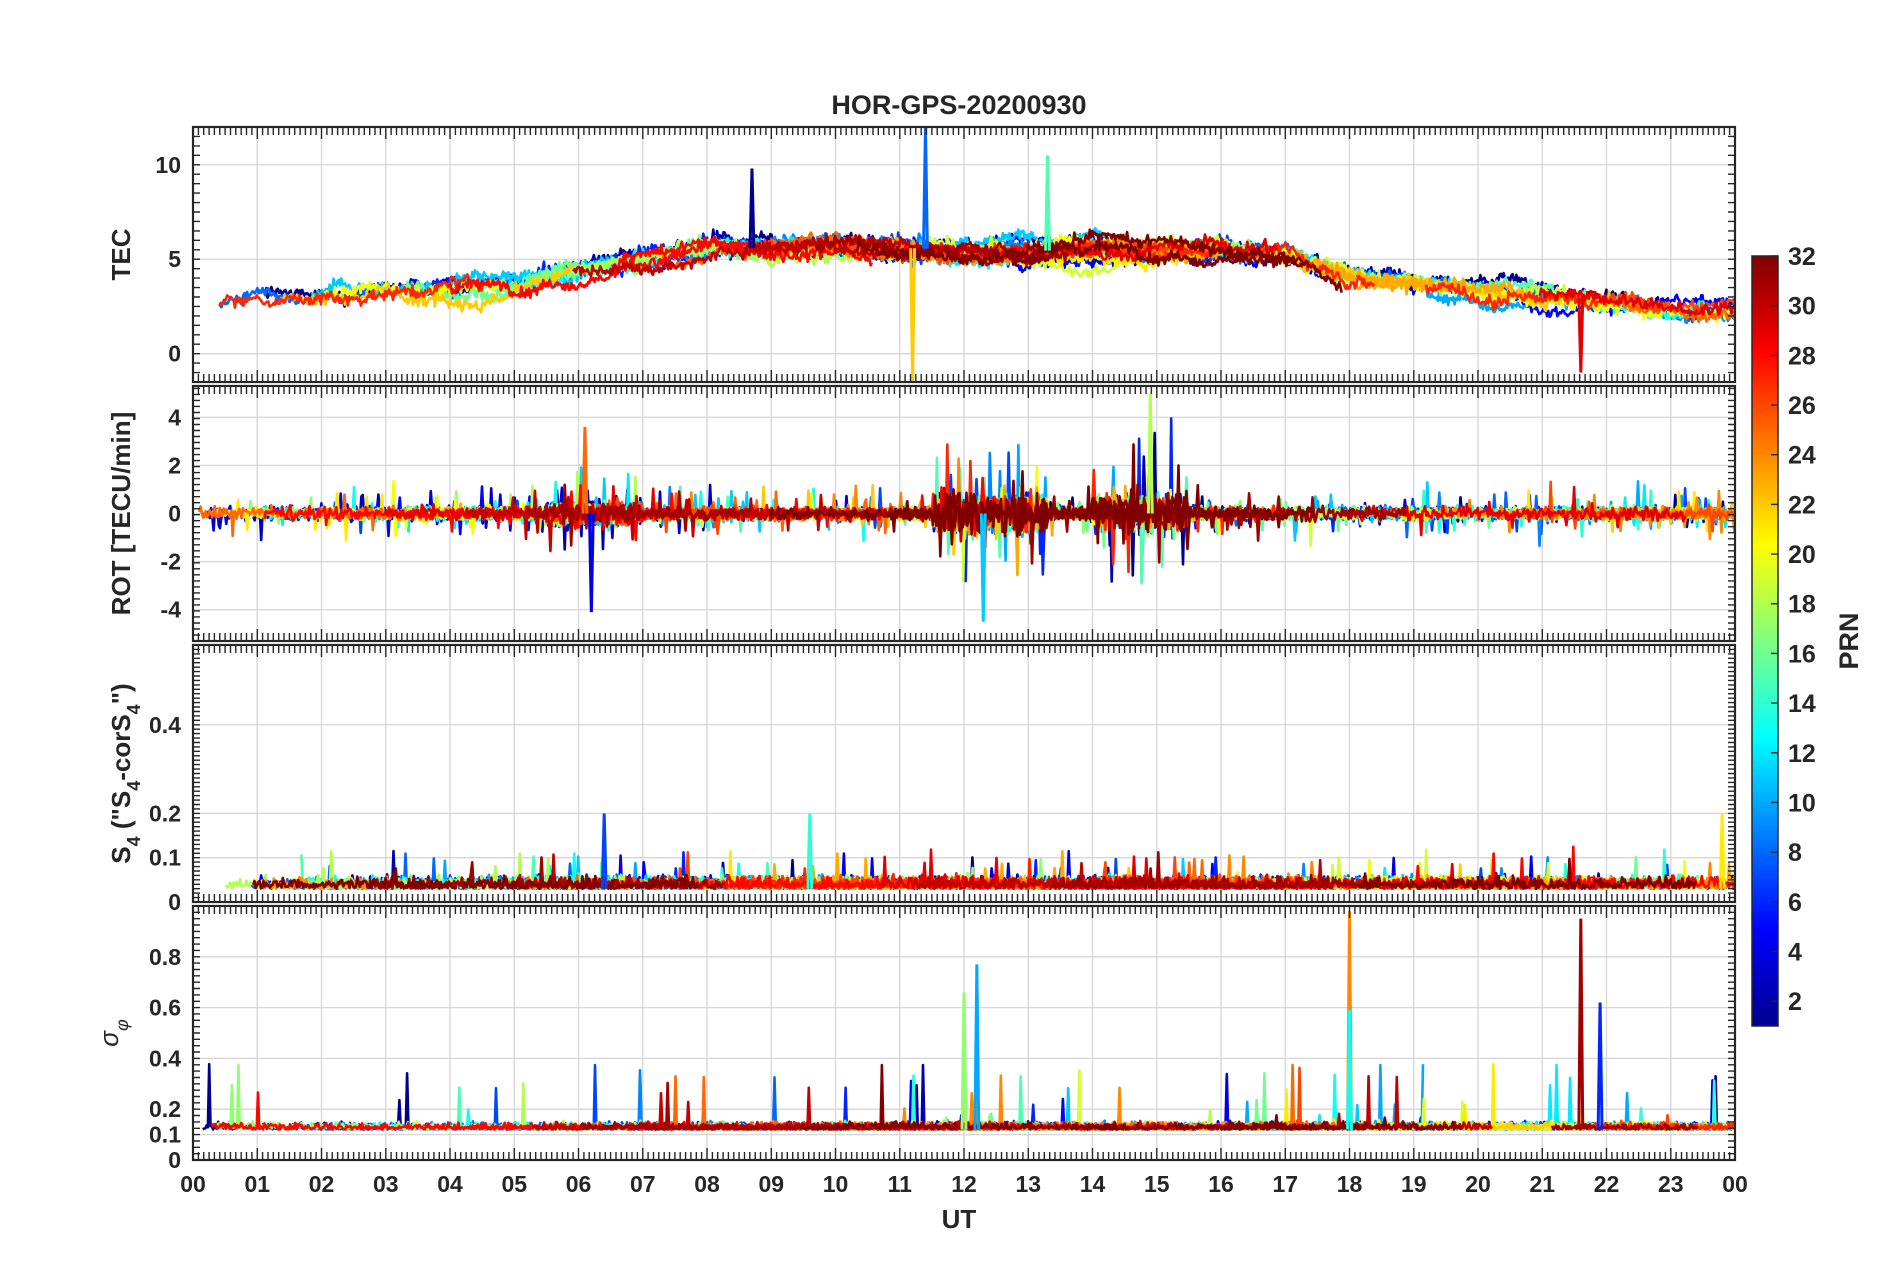  Describe the element at coordinates (1802, 754) in the screenshot. I see `colorbar-tick-label: 12` at that location.